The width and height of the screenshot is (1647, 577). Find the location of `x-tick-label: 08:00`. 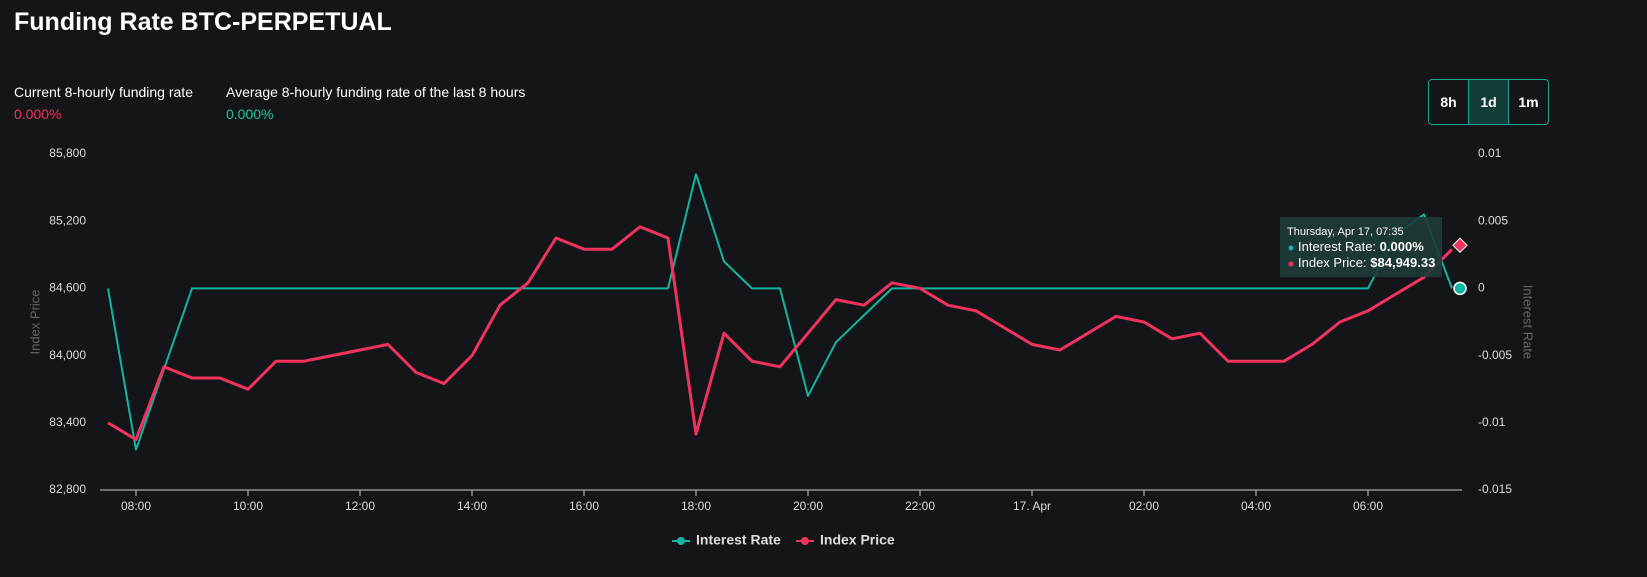

x-tick-label: 08:00 is located at coordinates (136, 506).